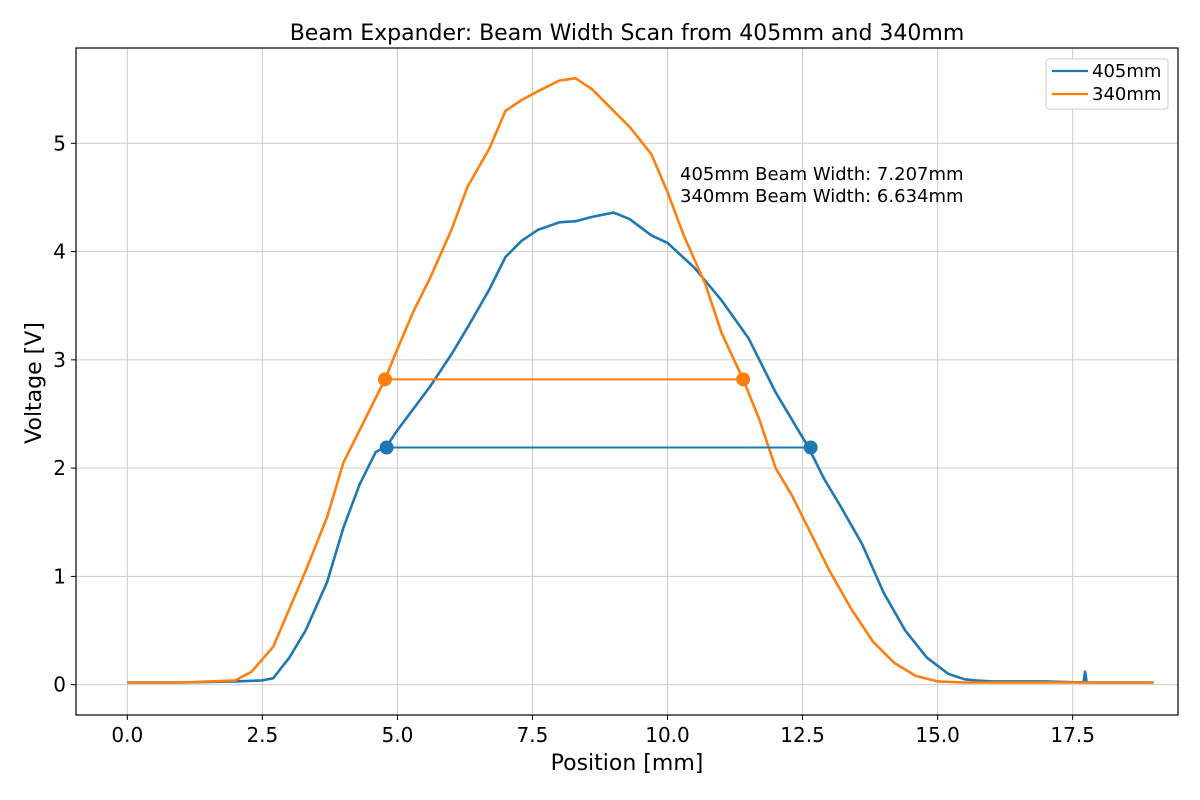  What do you see at coordinates (1126, 71) in the screenshot?
I see `legend-label-405mm: 405mm` at bounding box center [1126, 71].